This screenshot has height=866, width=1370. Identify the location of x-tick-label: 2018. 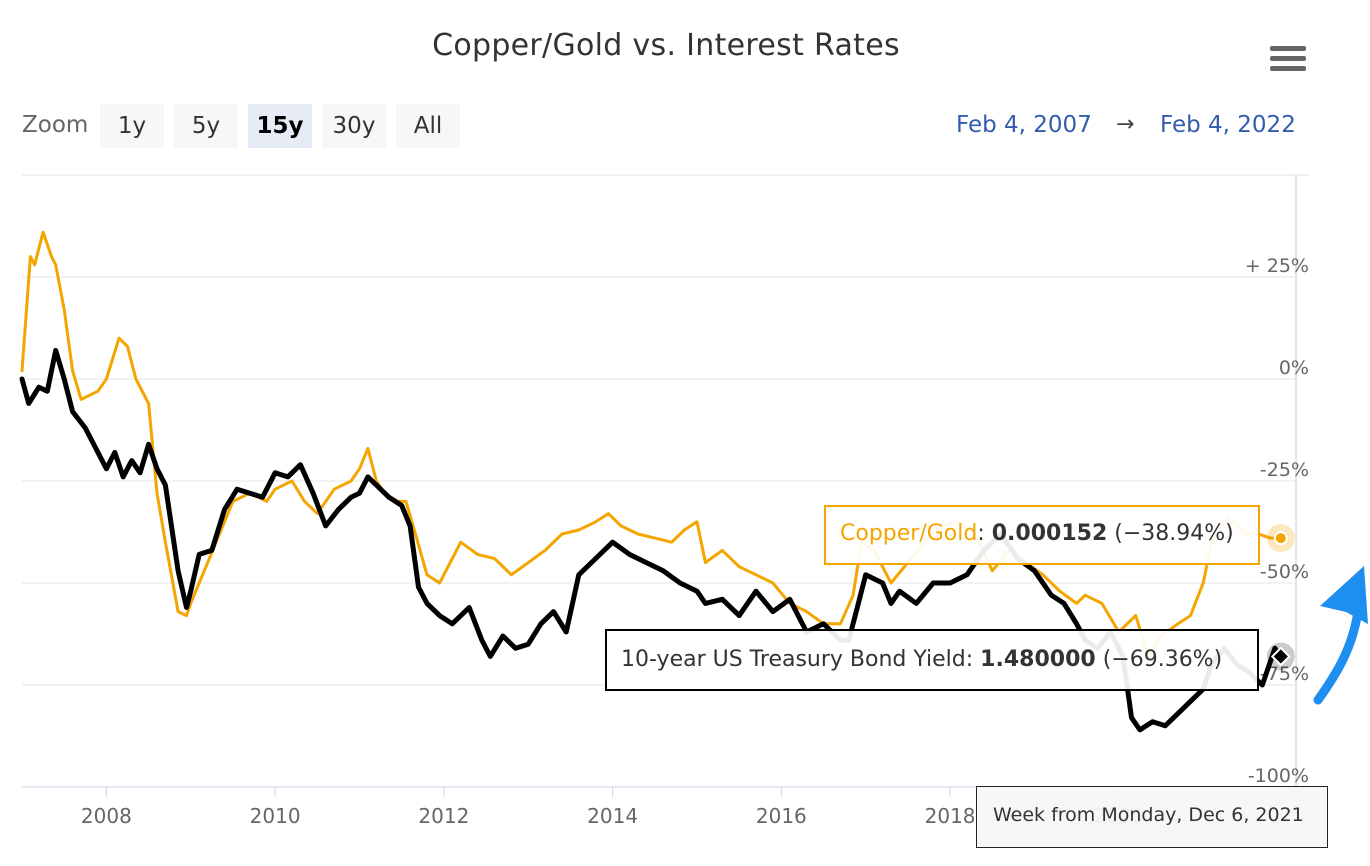
(950, 816).